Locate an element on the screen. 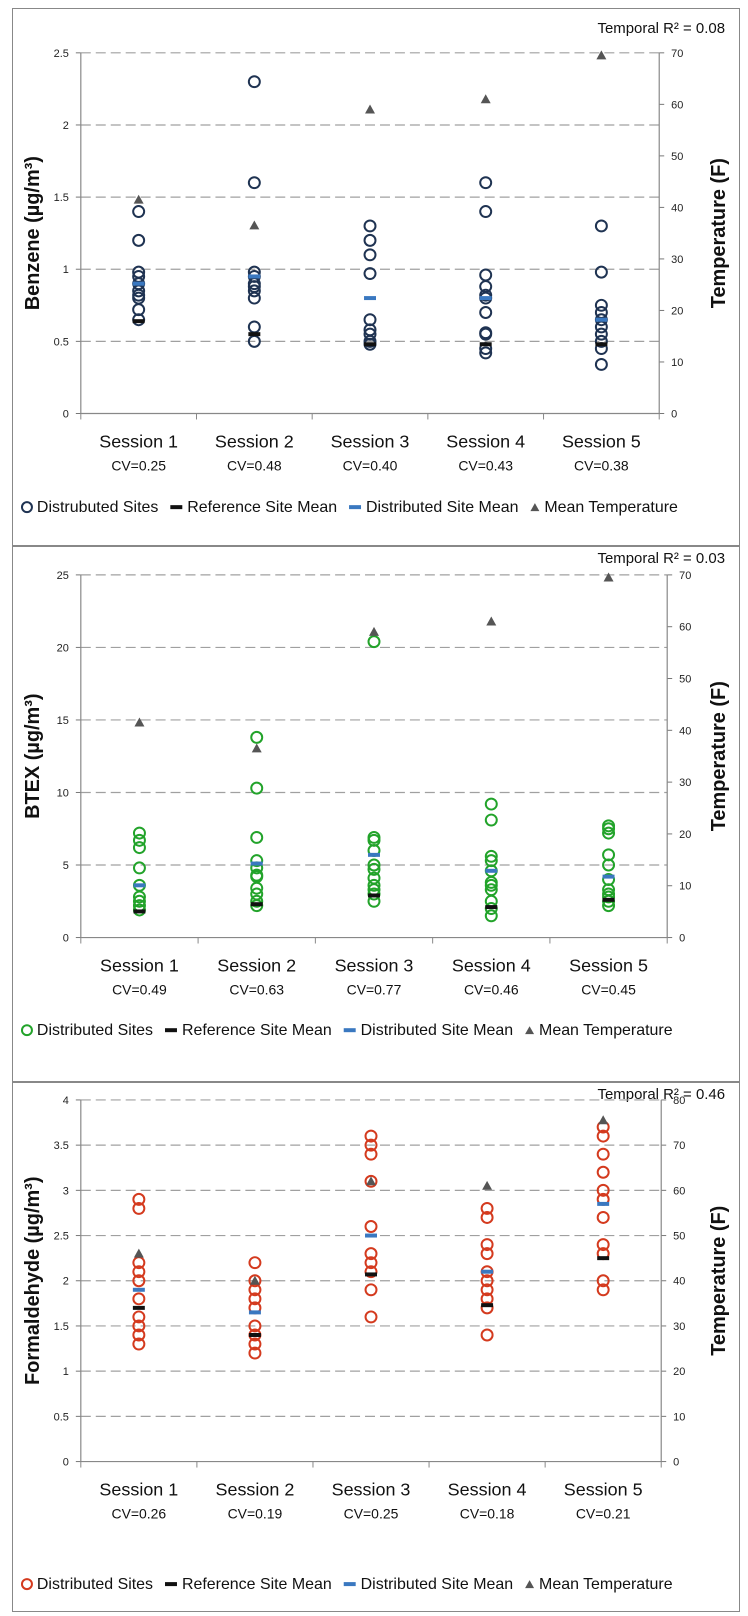 The height and width of the screenshot is (1616, 748). y2-axis-title: Temperature (F) is located at coordinates (719, 756).